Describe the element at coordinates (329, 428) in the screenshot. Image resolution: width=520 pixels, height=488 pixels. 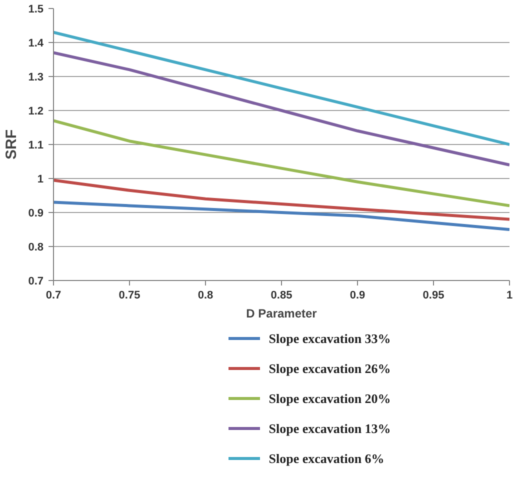
I see `legend-label: Slope excavation 13%` at that location.